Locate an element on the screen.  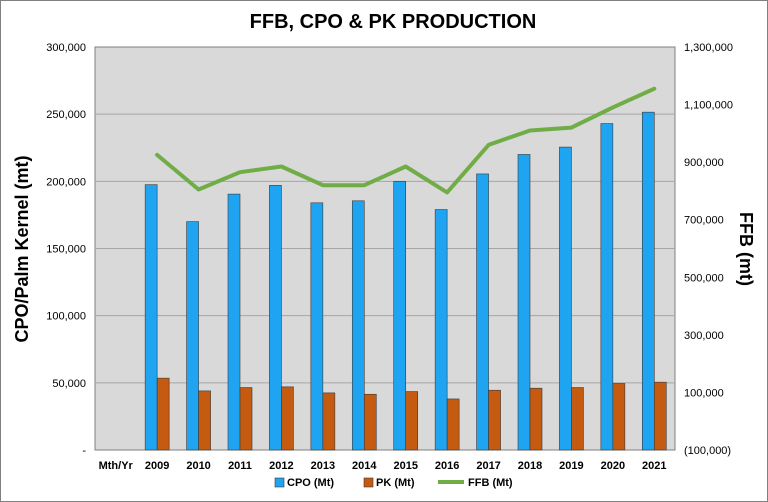
x-tick-label: 2012 is located at coordinates (281, 466).